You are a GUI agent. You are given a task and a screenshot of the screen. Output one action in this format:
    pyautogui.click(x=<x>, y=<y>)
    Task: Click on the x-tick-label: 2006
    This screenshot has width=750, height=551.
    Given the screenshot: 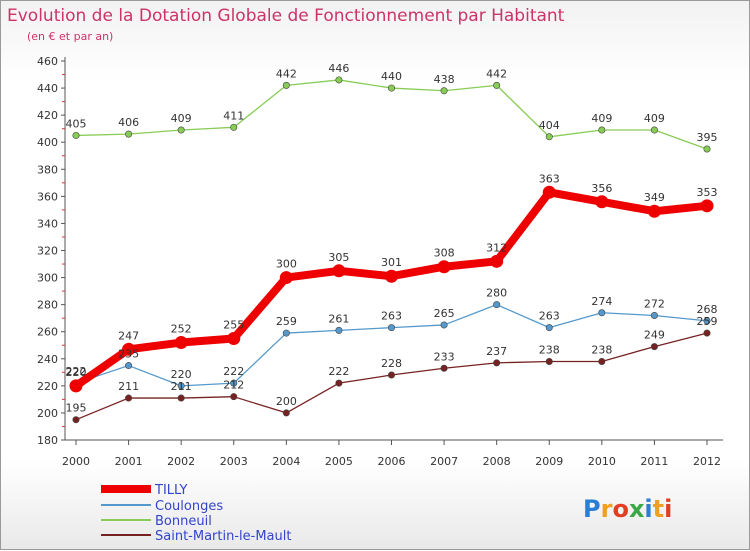 What is the action you would take?
    pyautogui.click(x=392, y=461)
    